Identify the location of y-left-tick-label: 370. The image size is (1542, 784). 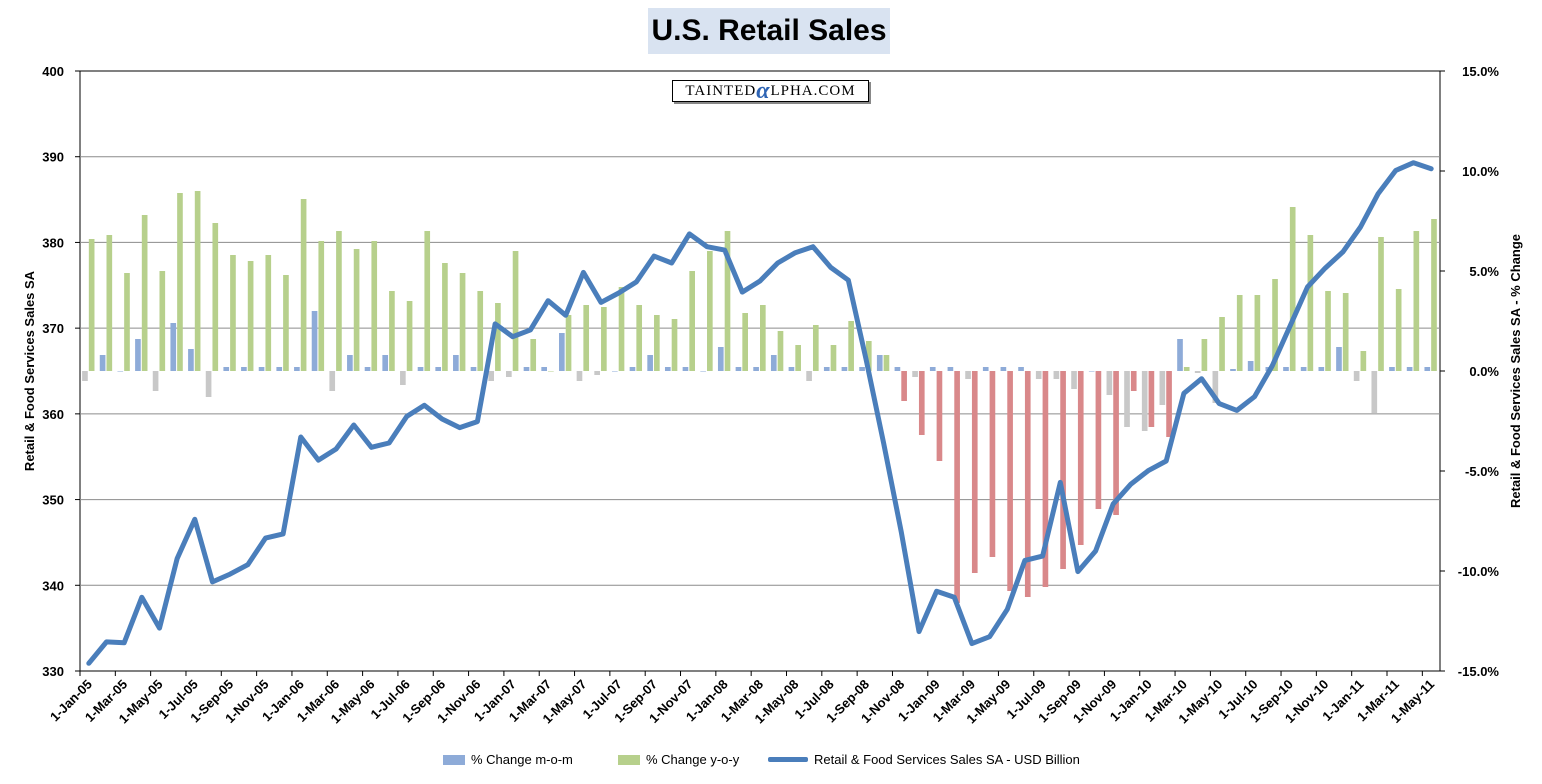
(53, 328).